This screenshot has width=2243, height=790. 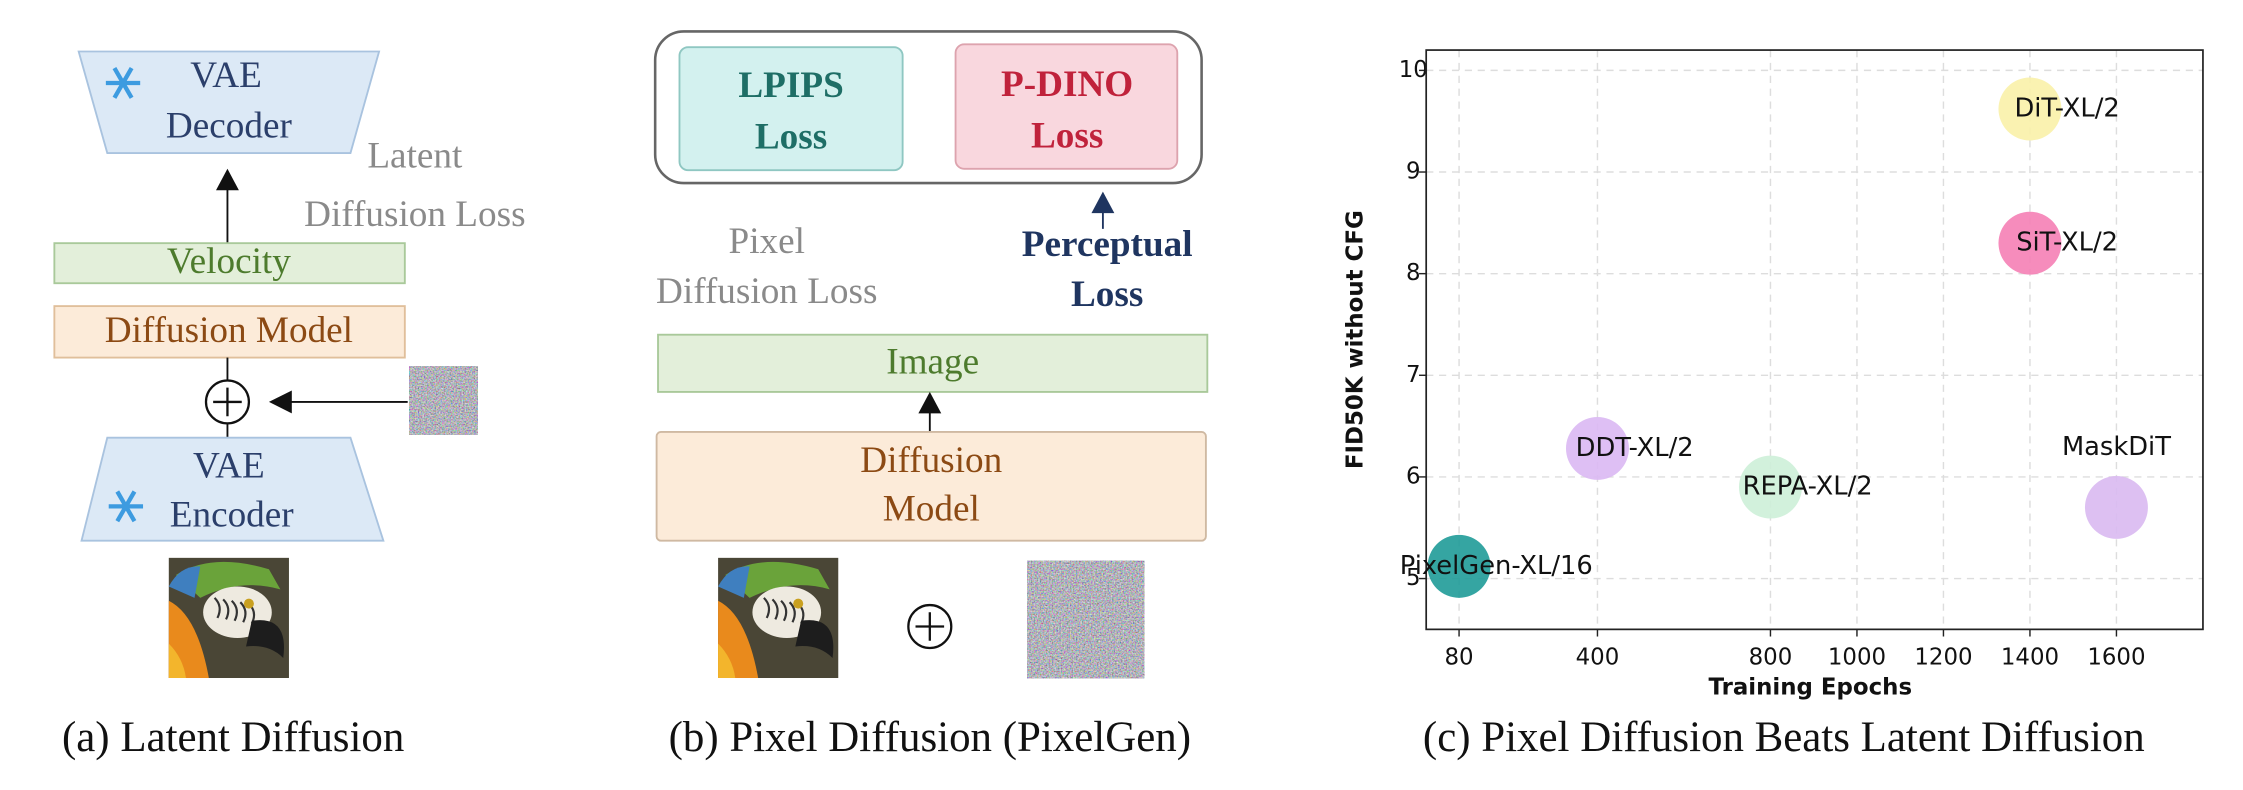 I want to click on perceptual-loss: Perceptual, so click(x=1107, y=244).